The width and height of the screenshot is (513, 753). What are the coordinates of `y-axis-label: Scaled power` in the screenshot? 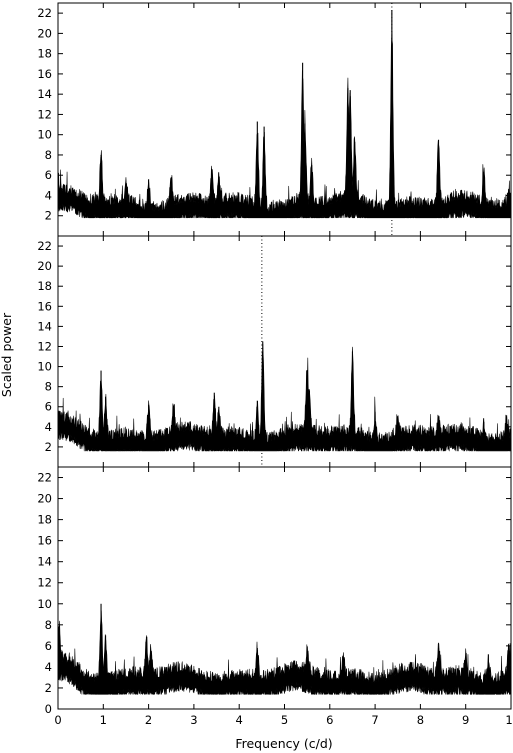 It's located at (7, 354).